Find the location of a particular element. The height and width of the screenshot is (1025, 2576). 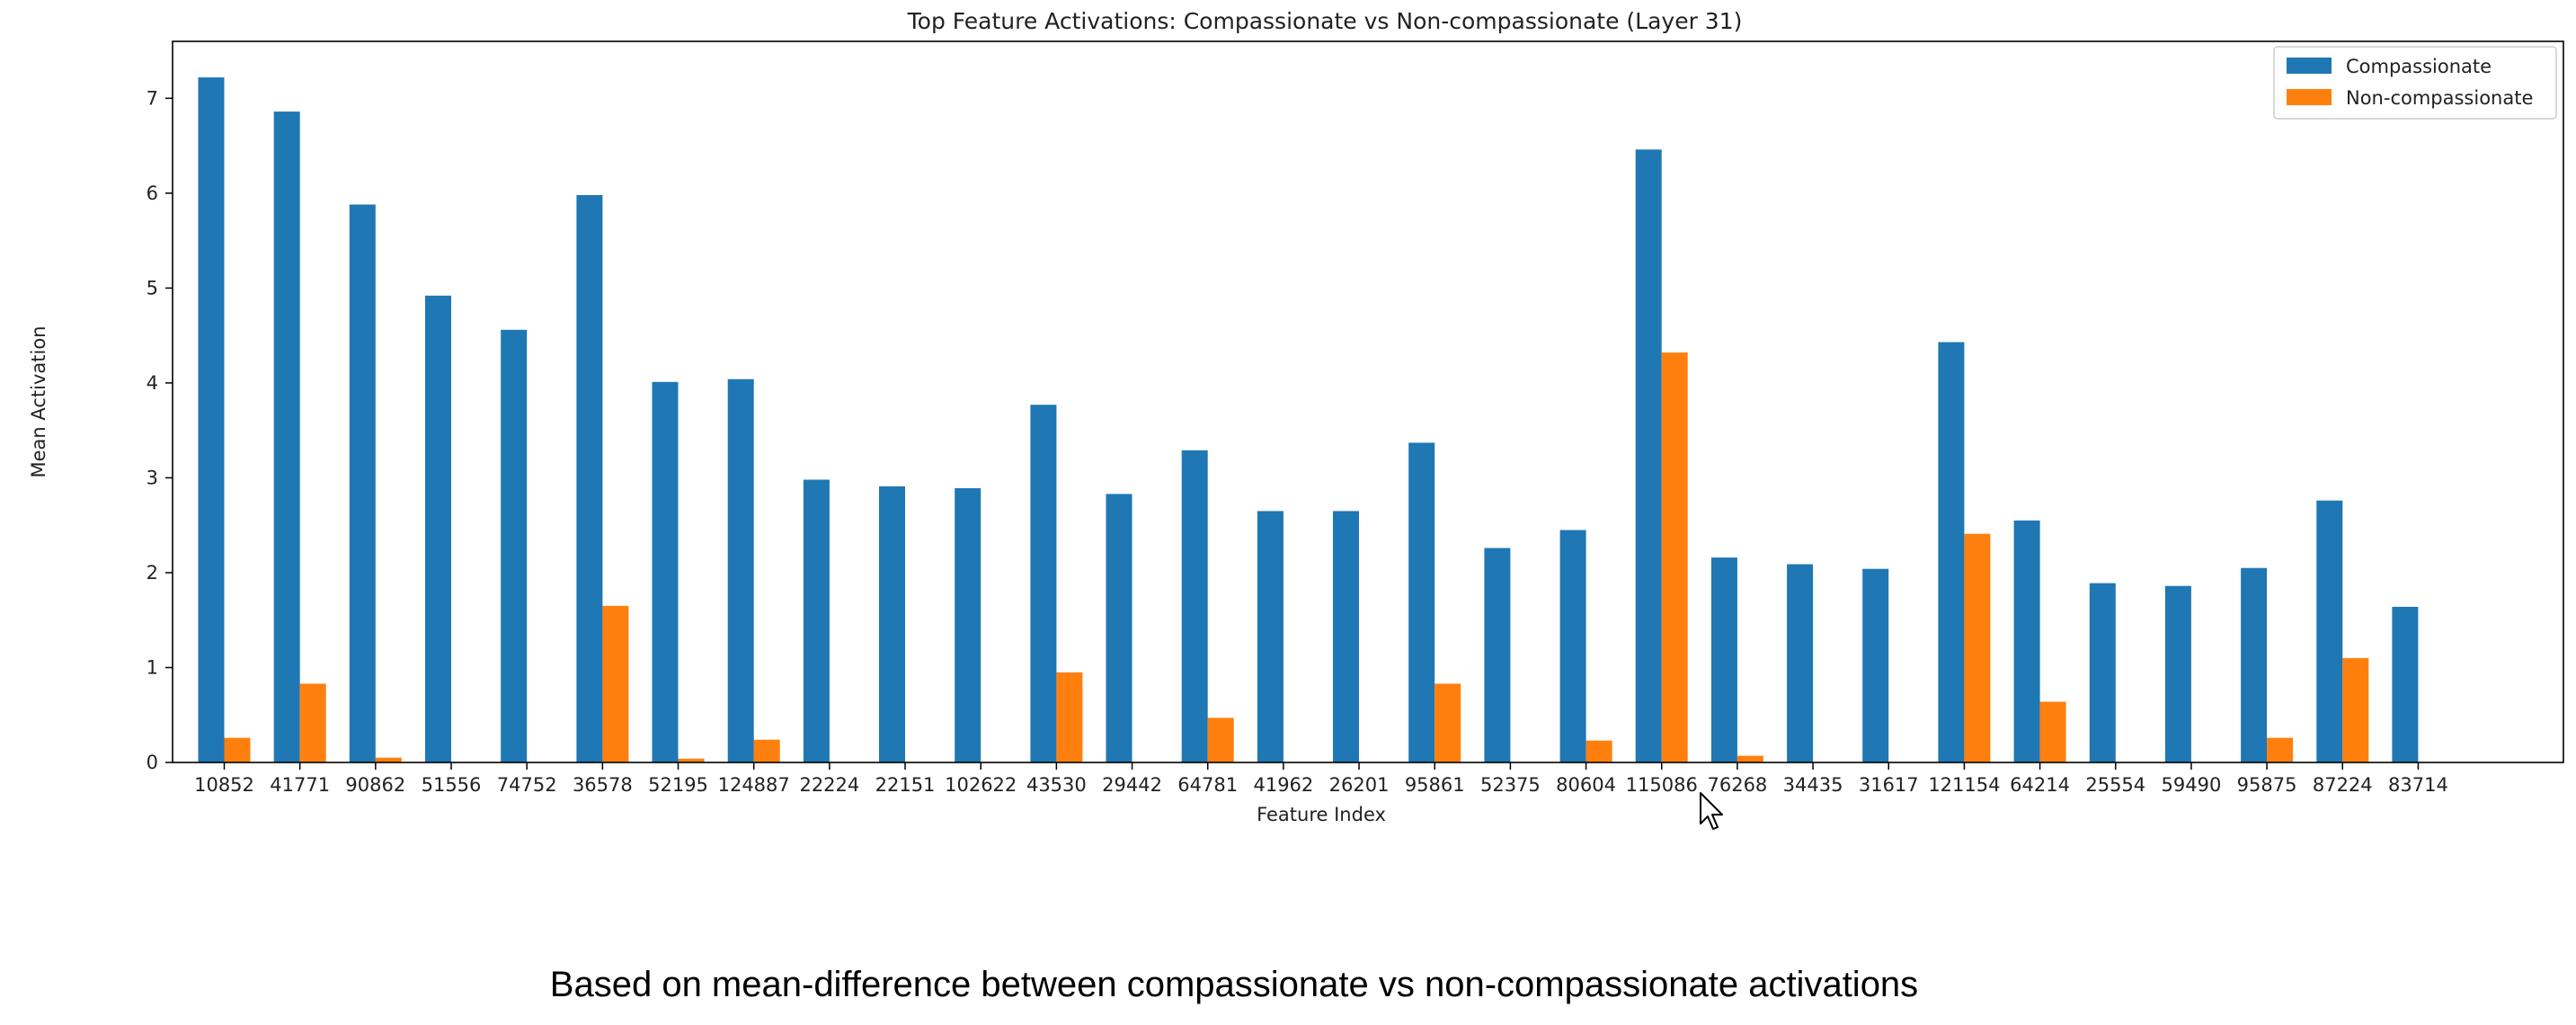

legend: Compassionate Non-compassionate is located at coordinates (2415, 83).